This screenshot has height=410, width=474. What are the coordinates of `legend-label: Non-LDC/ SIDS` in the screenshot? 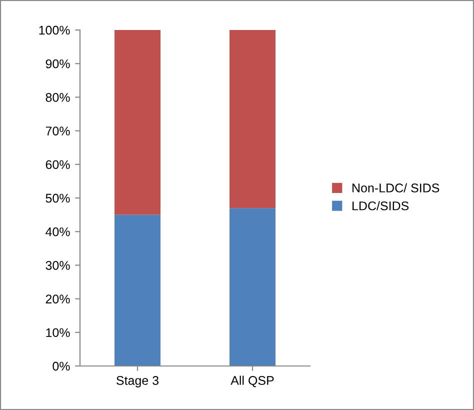 It's located at (396, 187).